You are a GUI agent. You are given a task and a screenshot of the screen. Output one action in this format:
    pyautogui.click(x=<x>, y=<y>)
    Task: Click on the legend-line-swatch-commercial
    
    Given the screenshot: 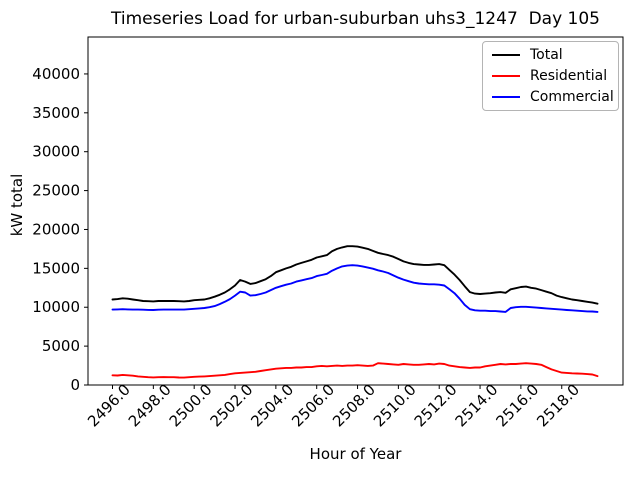 What is the action you would take?
    pyautogui.click(x=506, y=96)
    